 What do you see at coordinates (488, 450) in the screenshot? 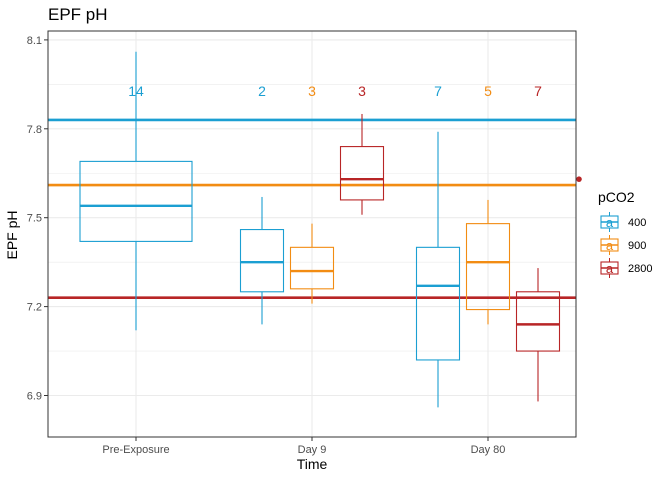
I see `x-tick-label: Day 80` at bounding box center [488, 450].